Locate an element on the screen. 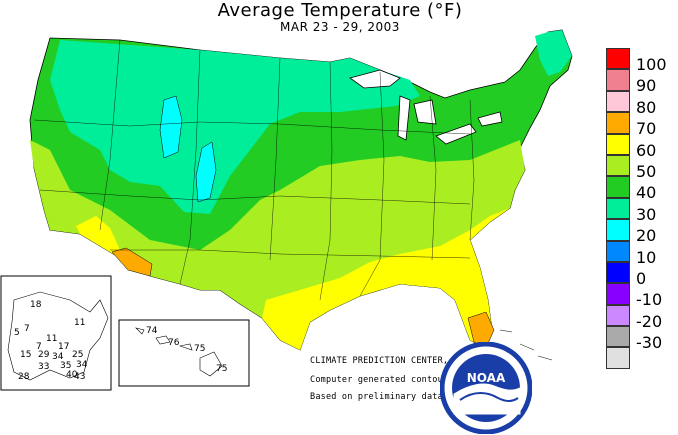 The width and height of the screenshot is (678, 435). credit-line-1: Computer generated contours is located at coordinates (382, 380).